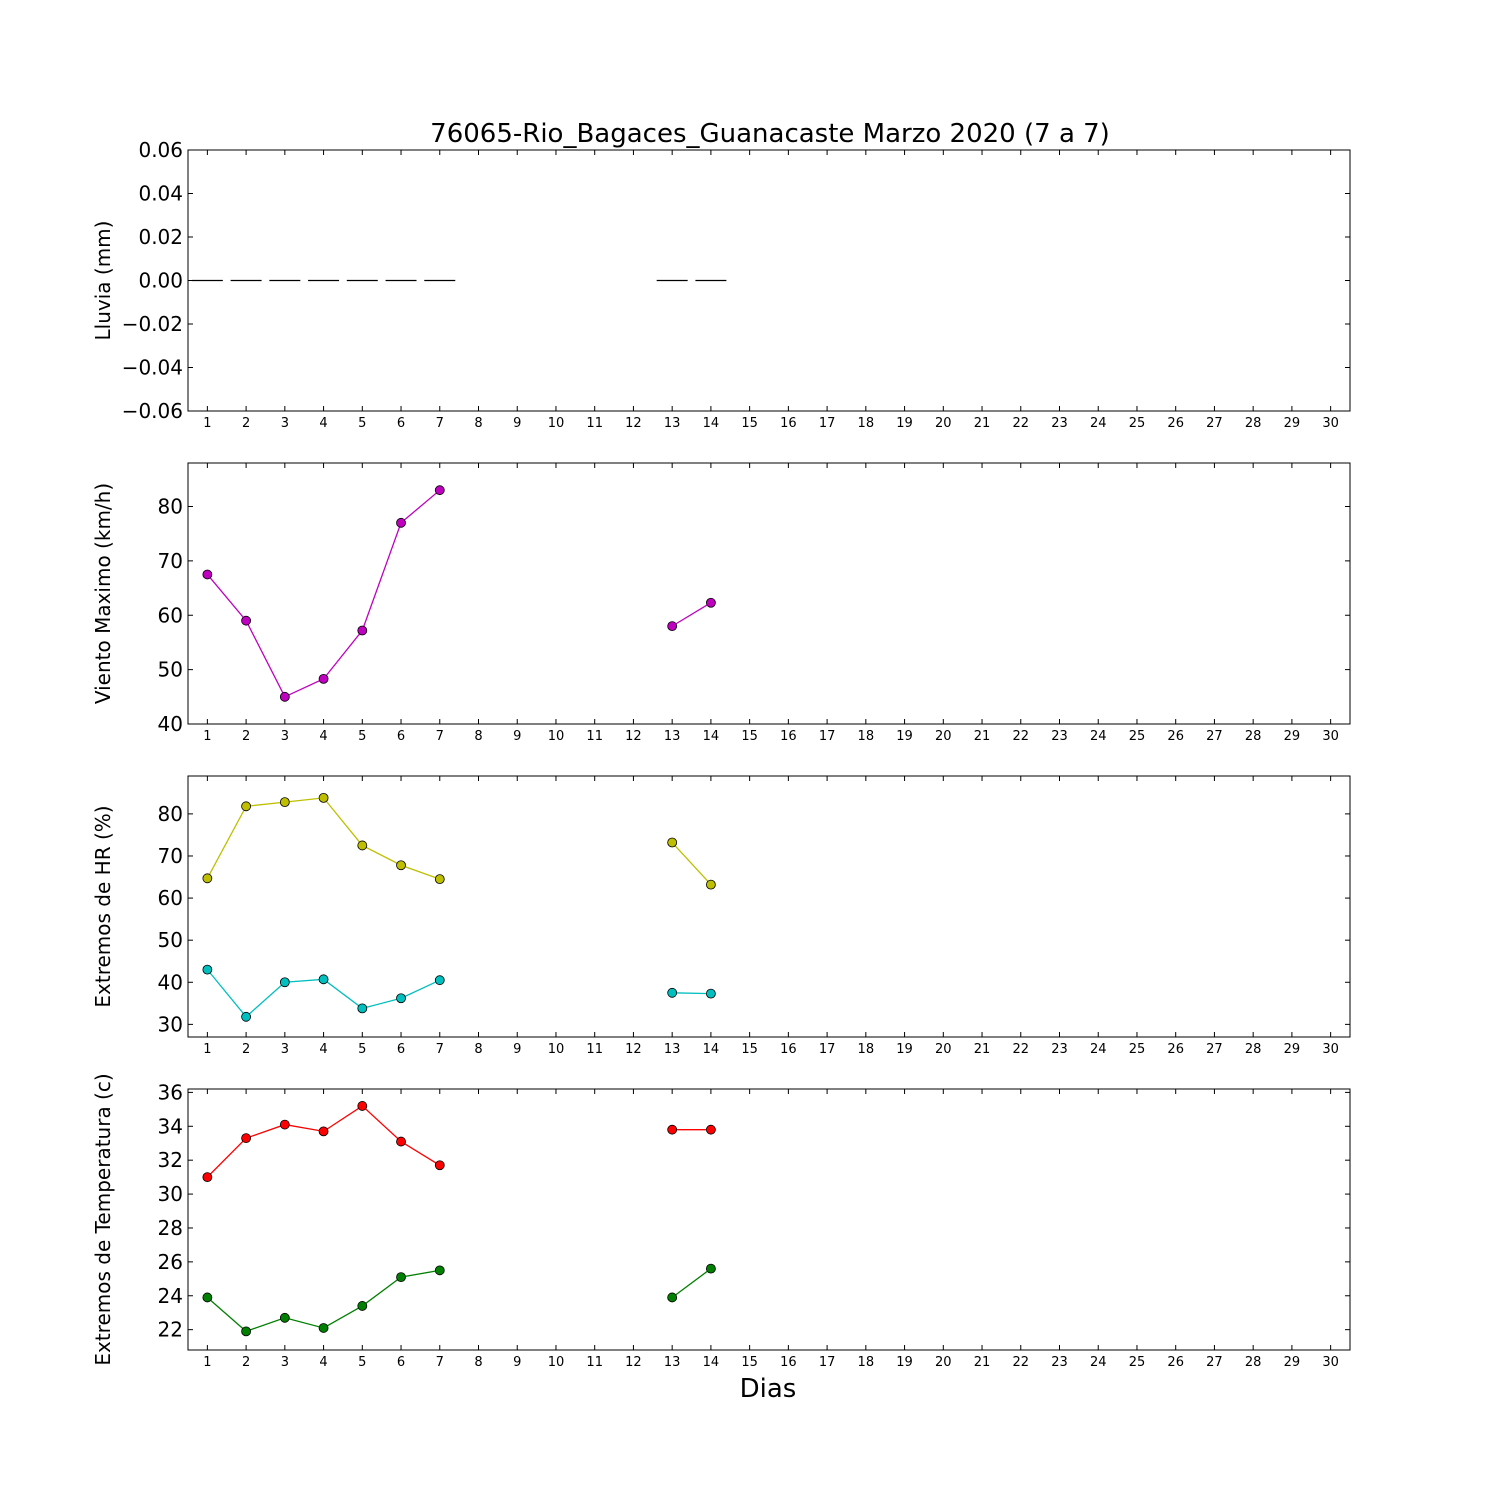  Describe the element at coordinates (517, 736) in the screenshot. I see `x-tick-label: 9` at that location.